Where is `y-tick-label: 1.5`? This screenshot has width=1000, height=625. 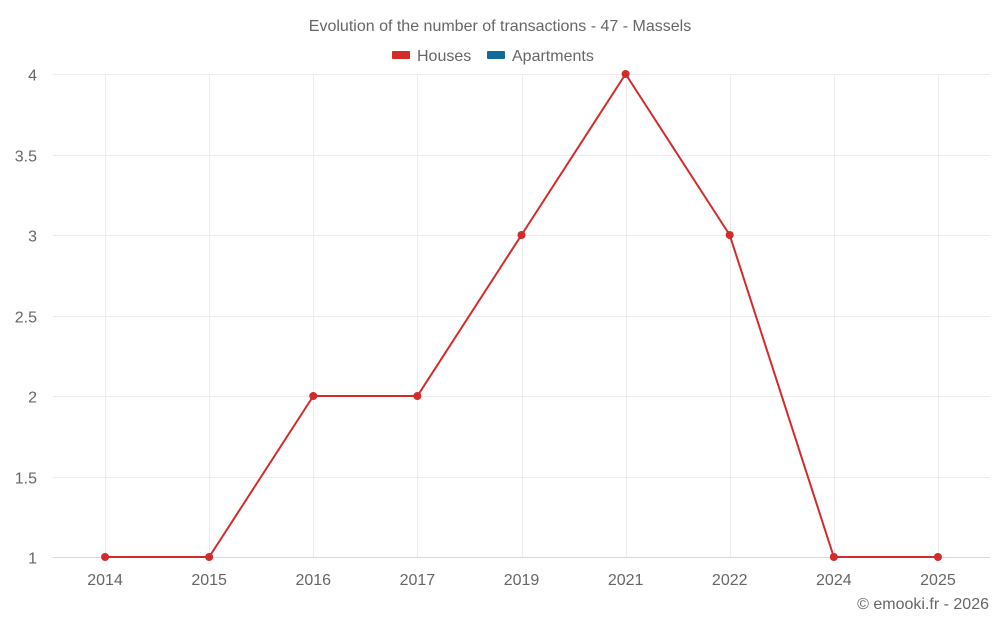 y-tick-label: 1.5 is located at coordinates (26, 479).